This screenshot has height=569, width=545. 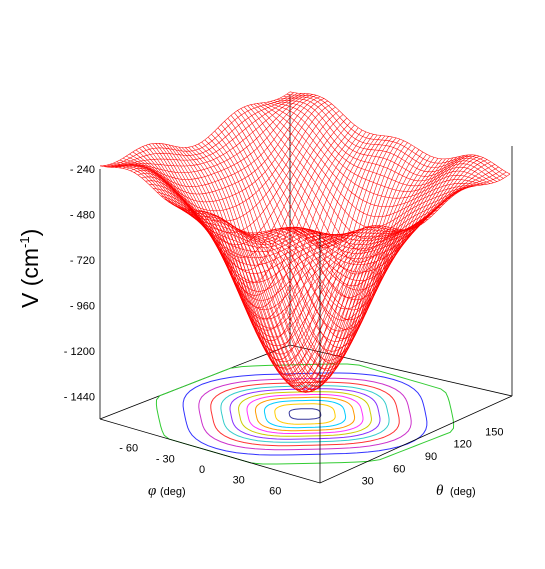 What do you see at coordinates (30, 268) in the screenshot?
I see `z-axis-label: V (cm-1)` at bounding box center [30, 268].